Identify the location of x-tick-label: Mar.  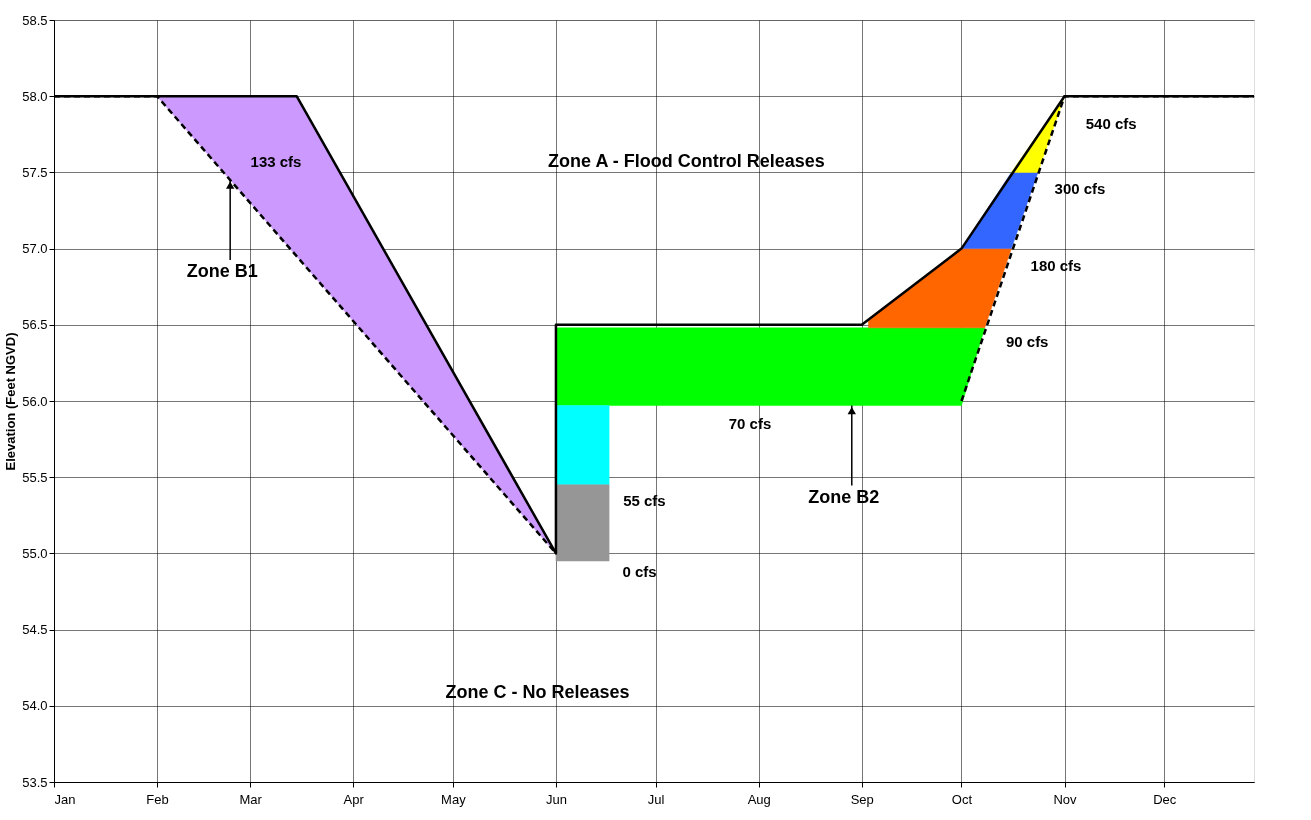
(251, 799).